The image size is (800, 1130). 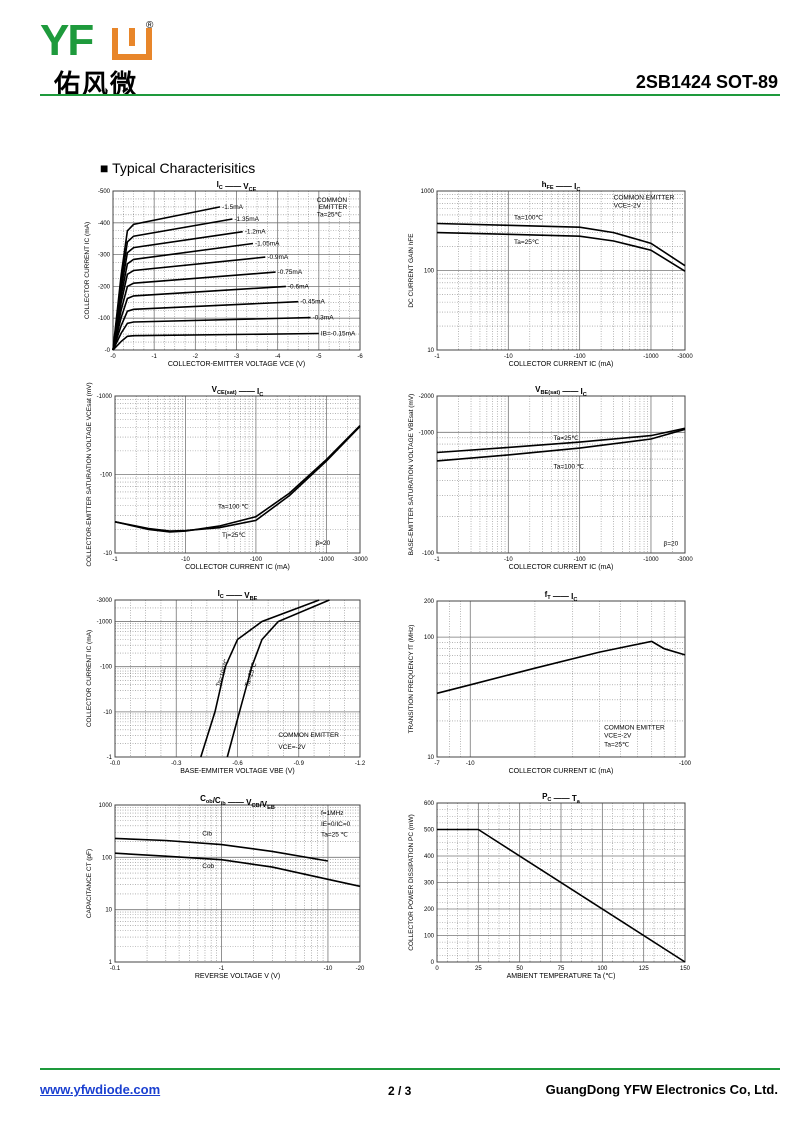 What do you see at coordinates (237, 764) in the screenshot?
I see `x-tick-label: -0.6` at bounding box center [237, 764].